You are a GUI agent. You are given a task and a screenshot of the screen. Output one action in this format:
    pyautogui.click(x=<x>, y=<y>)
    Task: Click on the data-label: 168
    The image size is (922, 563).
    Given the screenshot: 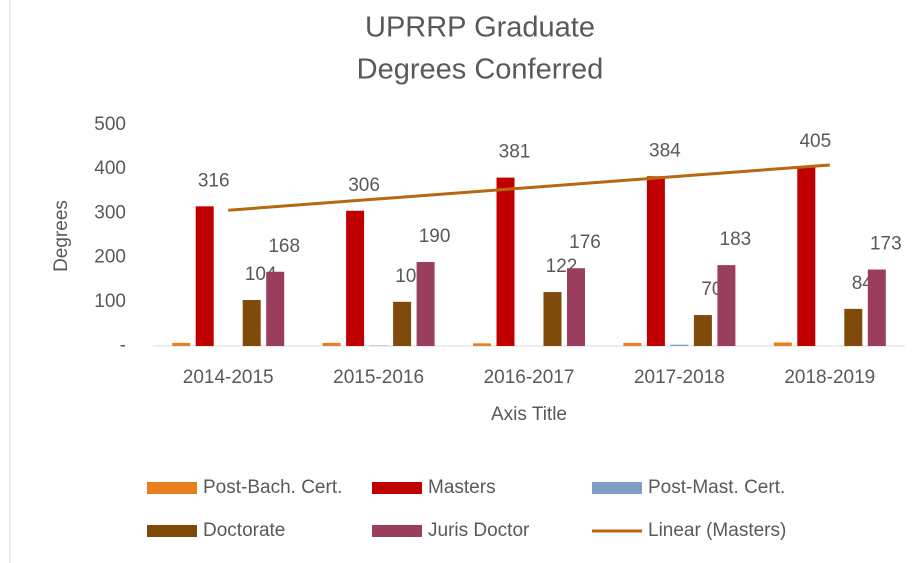 What is the action you would take?
    pyautogui.click(x=284, y=246)
    